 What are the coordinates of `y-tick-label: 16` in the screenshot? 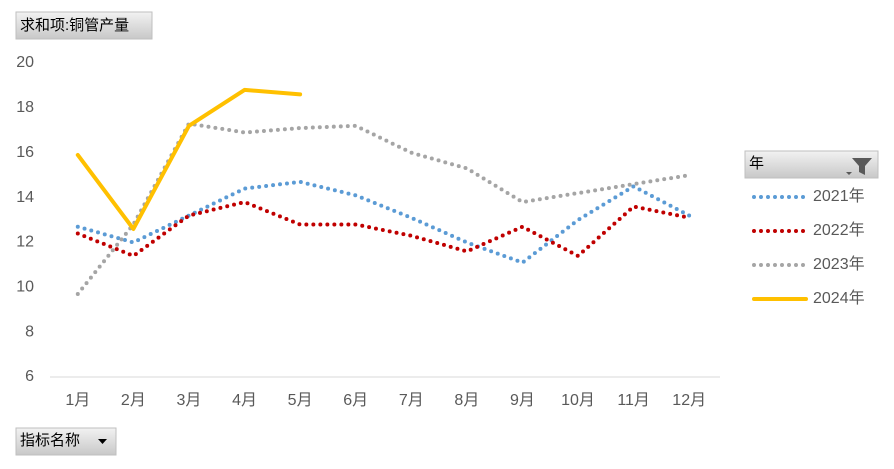 It's located at (25, 152).